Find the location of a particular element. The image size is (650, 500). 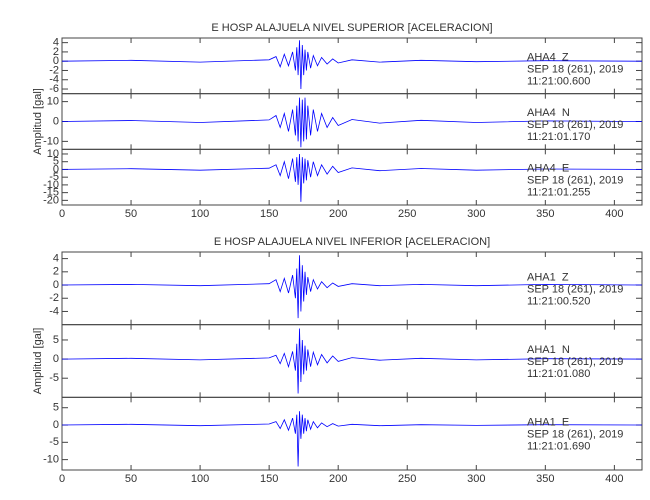

y-tick-label: -6 is located at coordinates (54, 89).